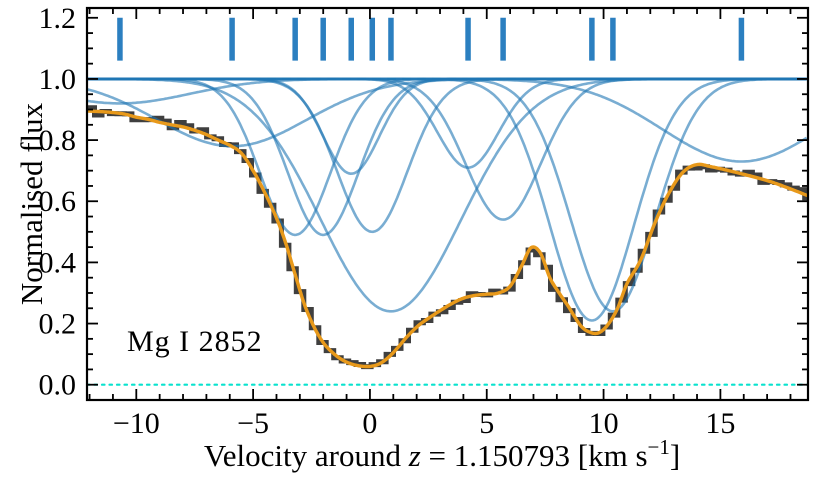 The image size is (813, 481). Describe the element at coordinates (58, 79) in the screenshot. I see `y-tick-label: 1.0` at that location.